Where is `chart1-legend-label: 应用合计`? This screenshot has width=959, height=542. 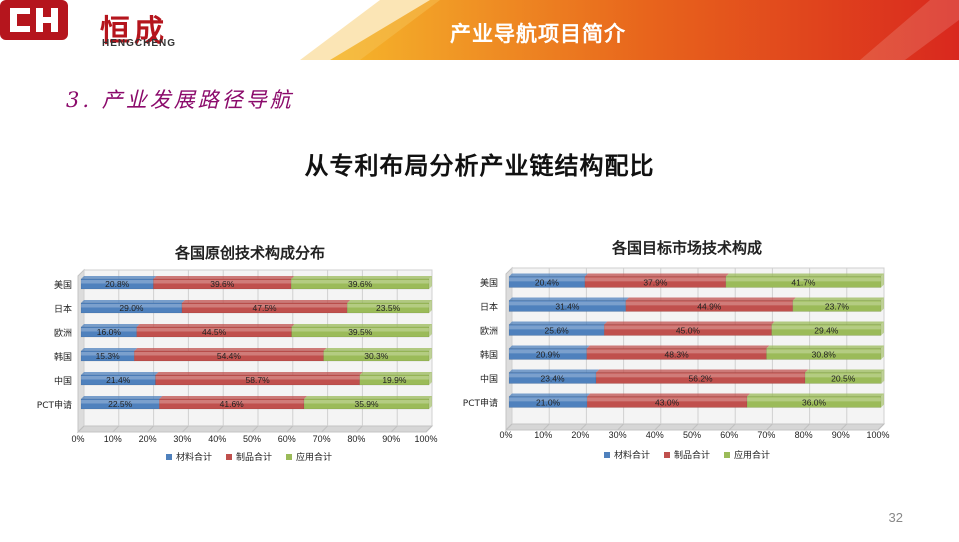
chart1-legend-label: 应用合计 is located at coordinates (752, 455).